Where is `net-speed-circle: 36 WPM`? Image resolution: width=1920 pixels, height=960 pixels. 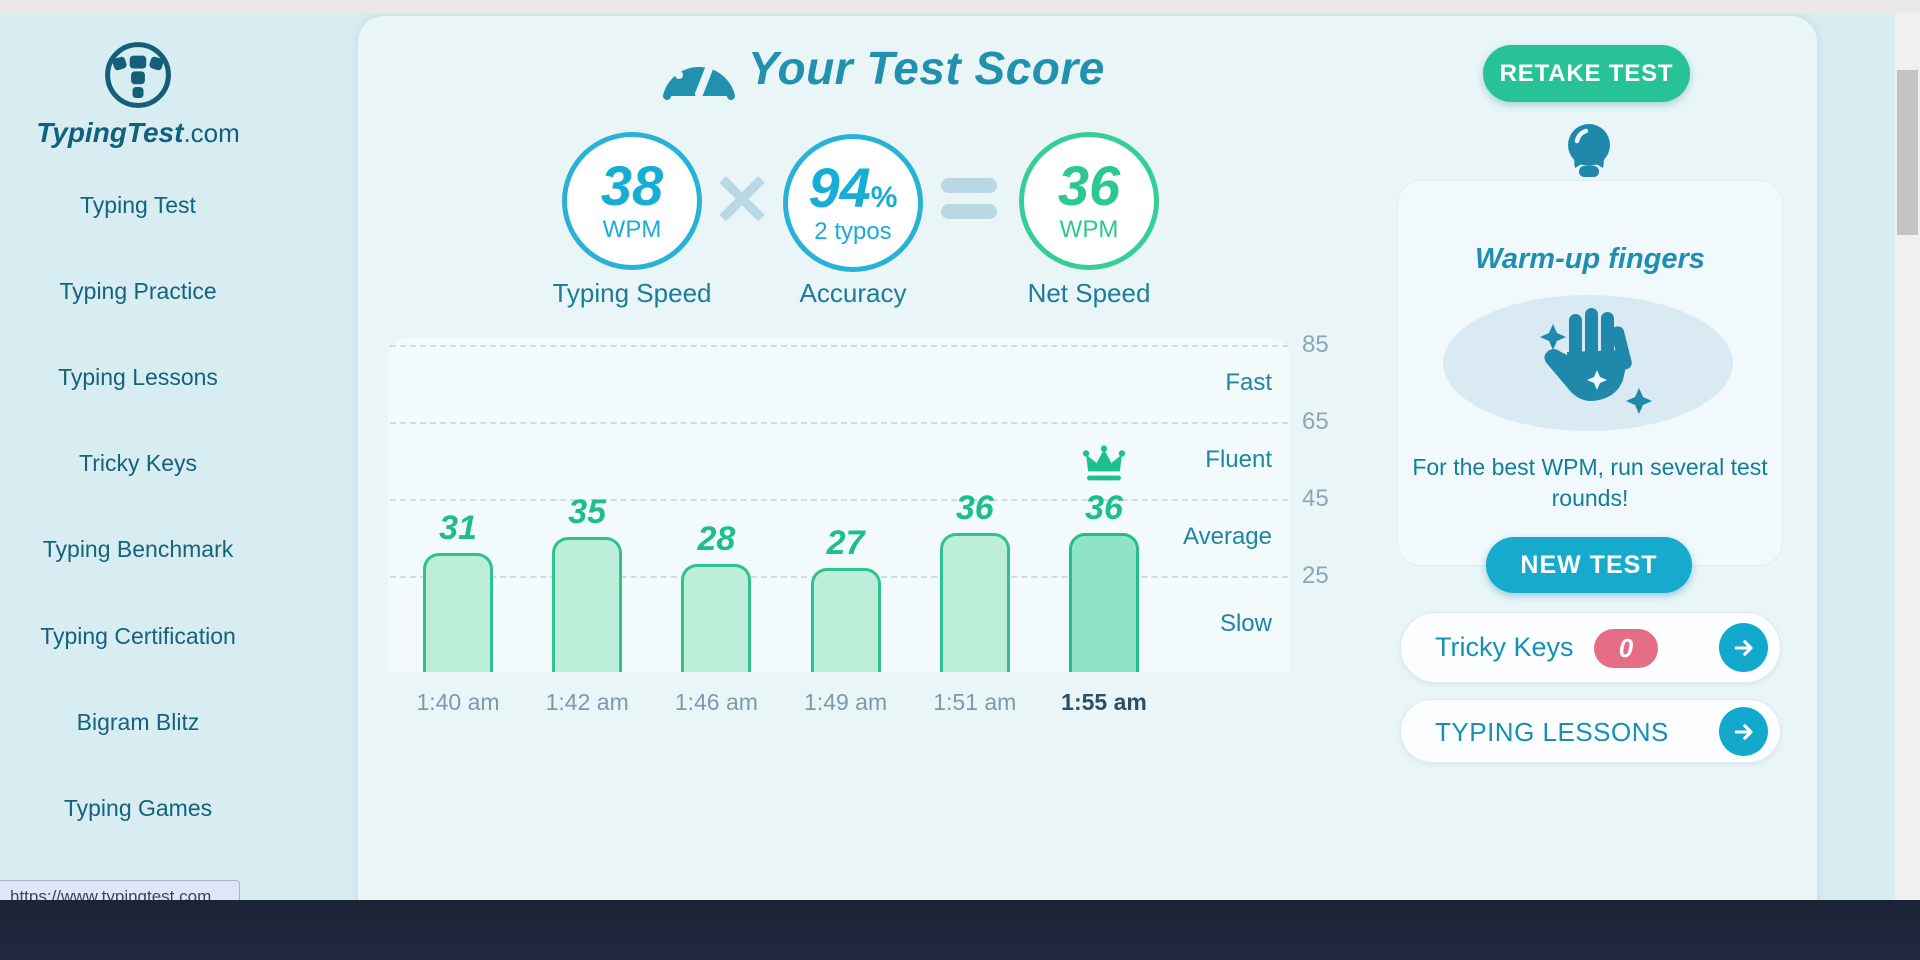
net-speed-circle: 36 WPM is located at coordinates (1089, 201).